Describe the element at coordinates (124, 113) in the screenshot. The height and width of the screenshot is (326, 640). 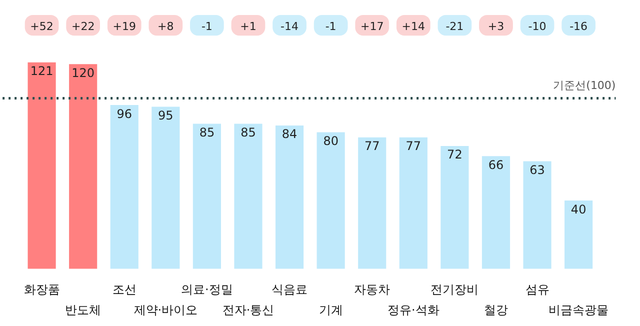
I see `data-label: 96` at that location.